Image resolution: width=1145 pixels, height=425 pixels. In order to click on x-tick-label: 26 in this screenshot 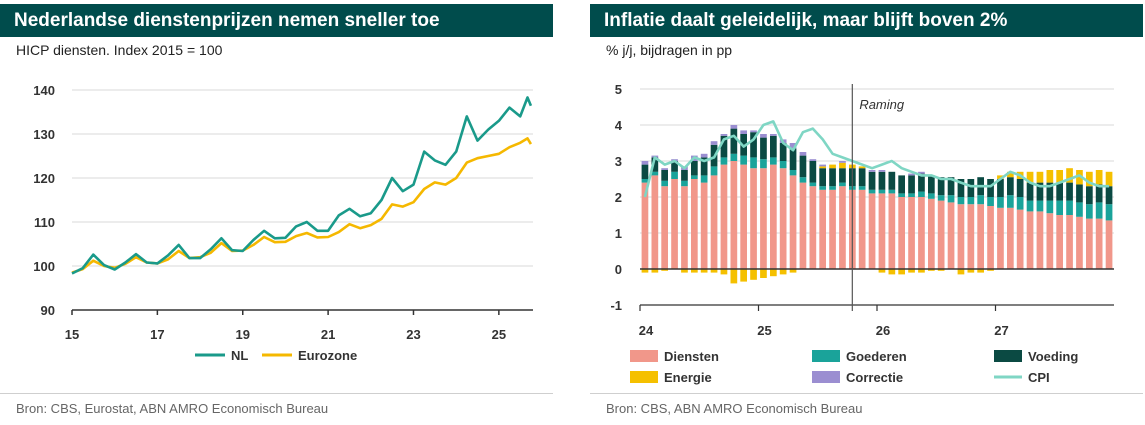, I will do `click(883, 330)`.